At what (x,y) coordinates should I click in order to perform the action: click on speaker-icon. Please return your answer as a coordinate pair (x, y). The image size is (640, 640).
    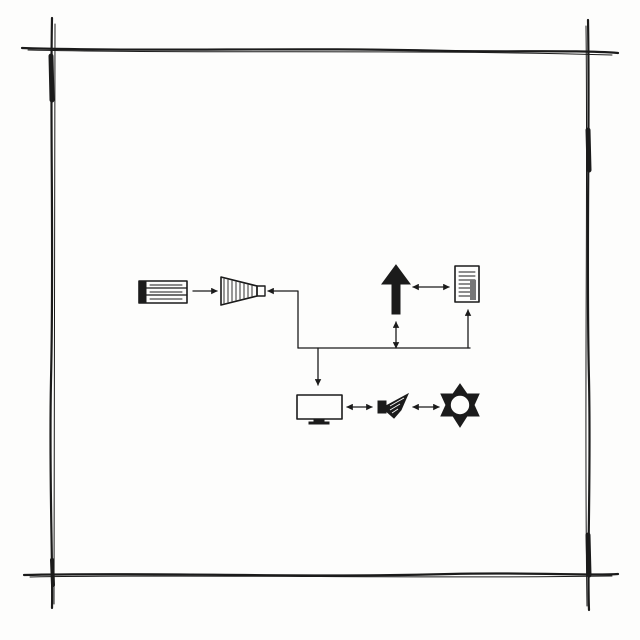
    Looking at the image, I should click on (393, 405).